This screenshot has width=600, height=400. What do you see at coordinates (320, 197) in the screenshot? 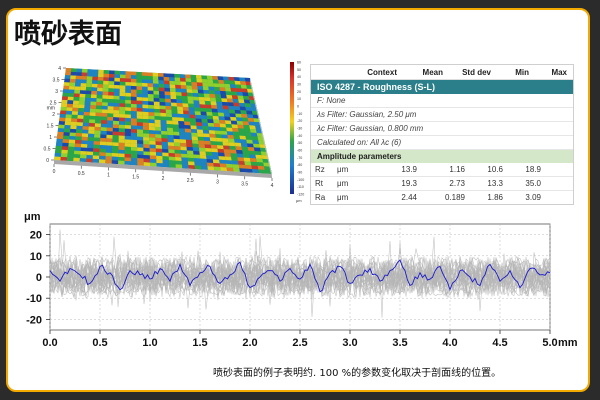
I see `param-name: Ra` at bounding box center [320, 197].